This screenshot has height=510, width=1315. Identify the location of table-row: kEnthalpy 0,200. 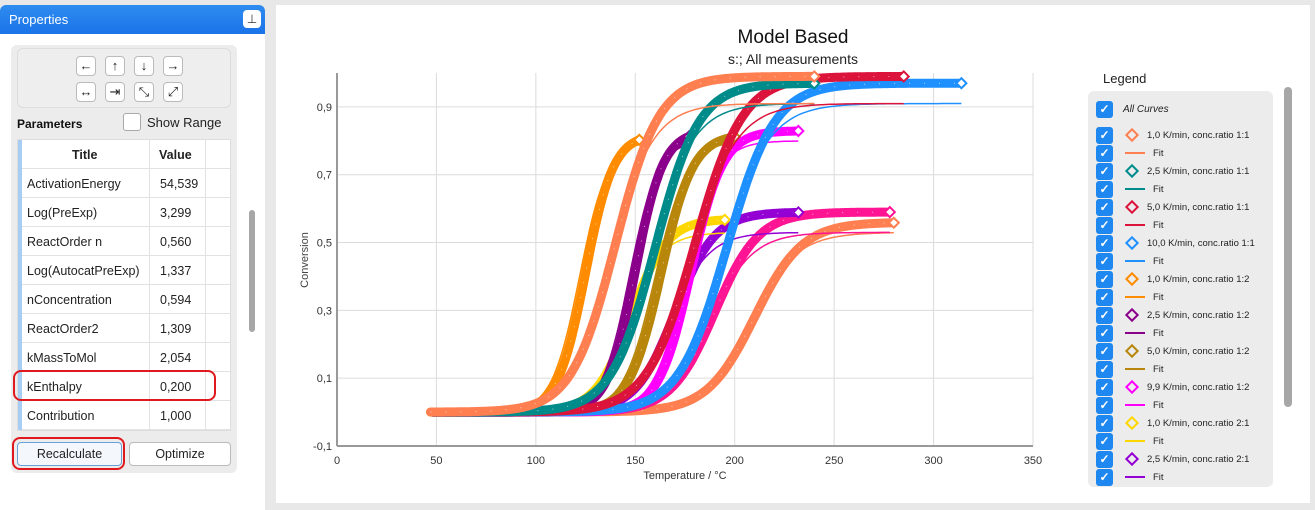
(126, 386).